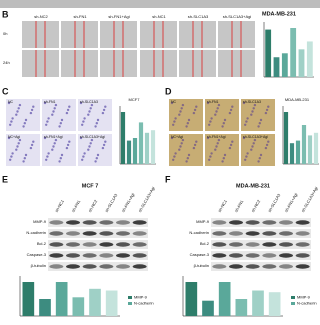  Describe the element at coordinates (50, 102) in the screenshot. I see `image-label: sh-FN1` at that location.